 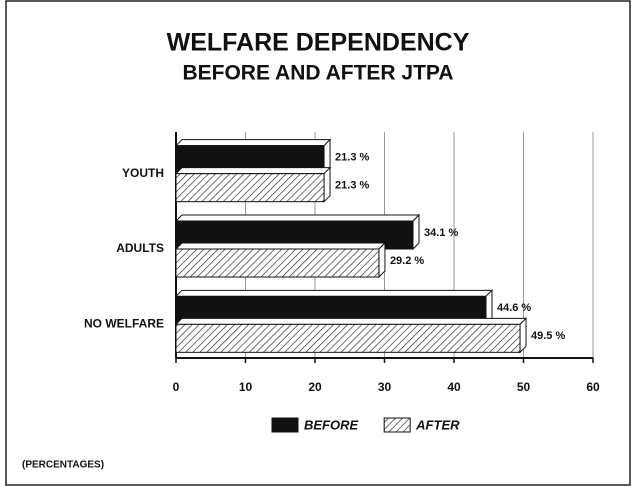 What do you see at coordinates (315, 387) in the screenshot?
I see `x-tick-label: 20` at bounding box center [315, 387].